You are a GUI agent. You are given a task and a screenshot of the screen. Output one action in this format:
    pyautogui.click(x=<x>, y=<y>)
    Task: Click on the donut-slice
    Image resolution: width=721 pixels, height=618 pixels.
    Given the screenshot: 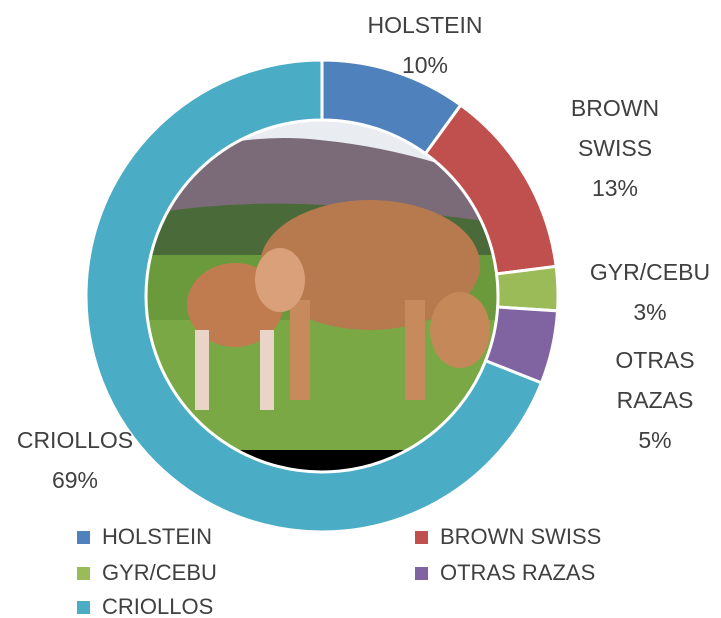 What is the action you would take?
    pyautogui.click(x=527, y=288)
    